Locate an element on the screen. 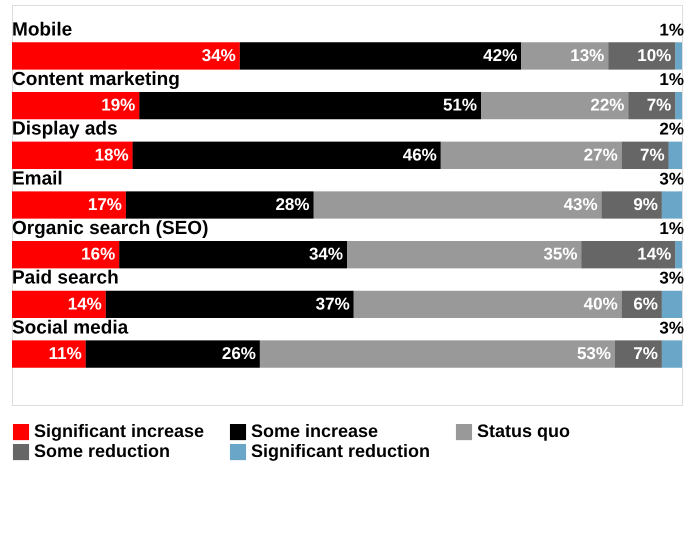 The image size is (700, 550). data-label: 18% is located at coordinates (111, 154).